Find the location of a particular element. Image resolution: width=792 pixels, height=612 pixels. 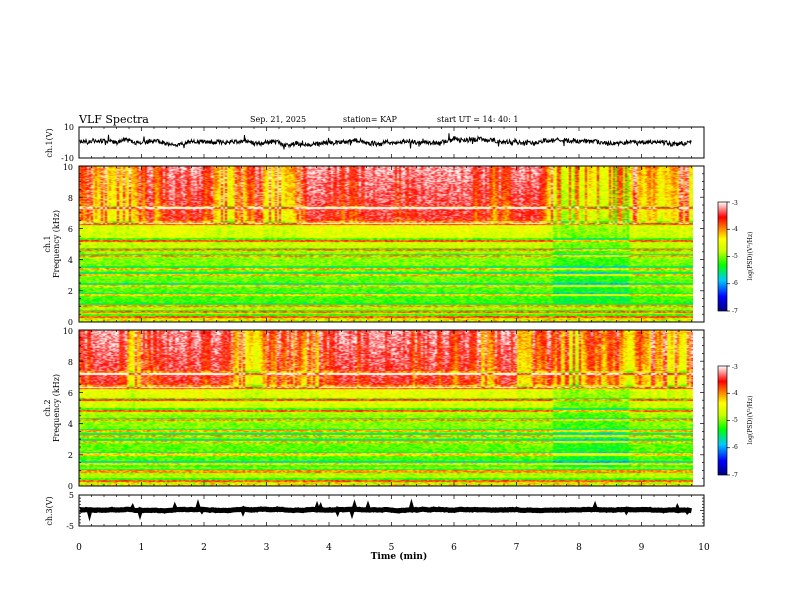

ch1-ytick-6: 6 is located at coordinates (70, 229).